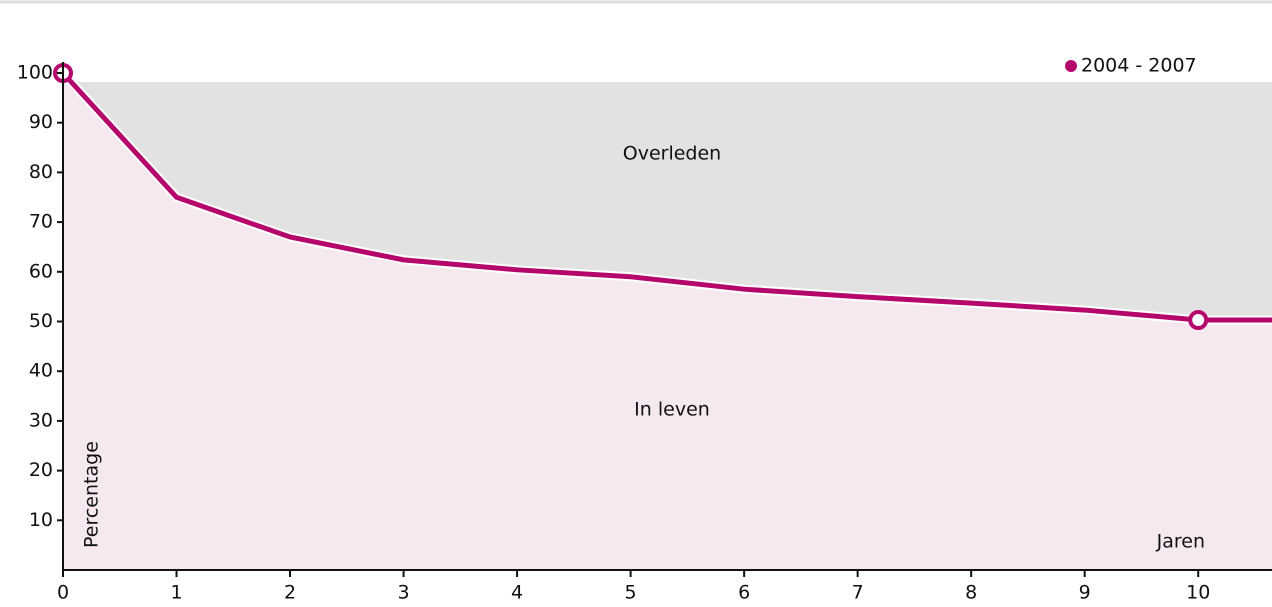 The image size is (1272, 607). I want to click on legend-marker, so click(1071, 66).